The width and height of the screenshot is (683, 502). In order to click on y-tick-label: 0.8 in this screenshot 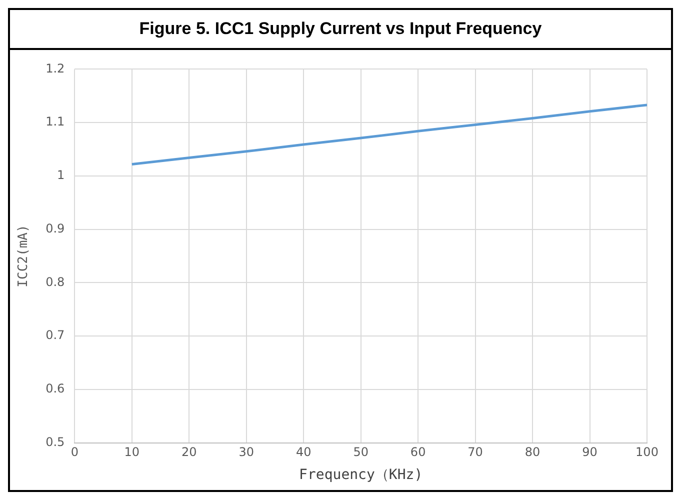, I will do `click(55, 281)`.